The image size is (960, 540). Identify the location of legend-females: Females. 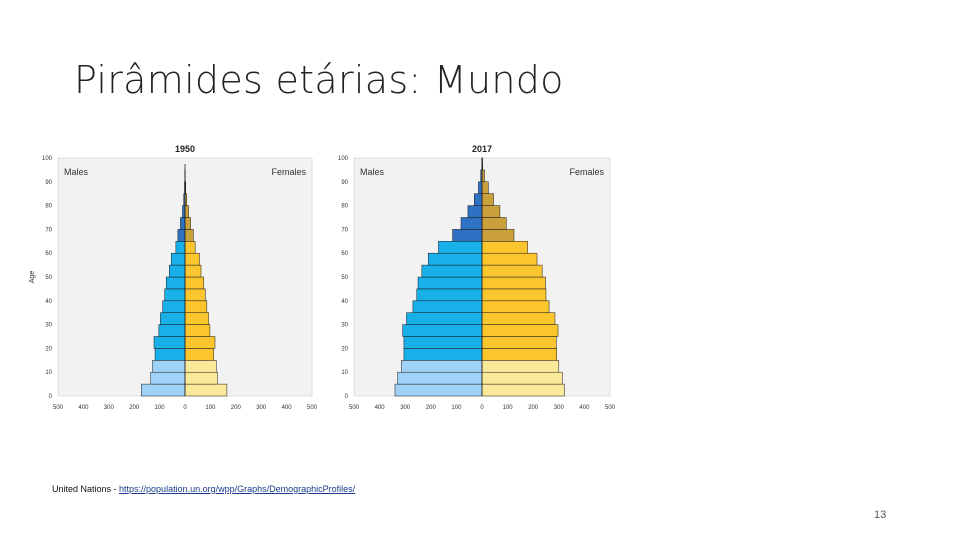
(288, 172).